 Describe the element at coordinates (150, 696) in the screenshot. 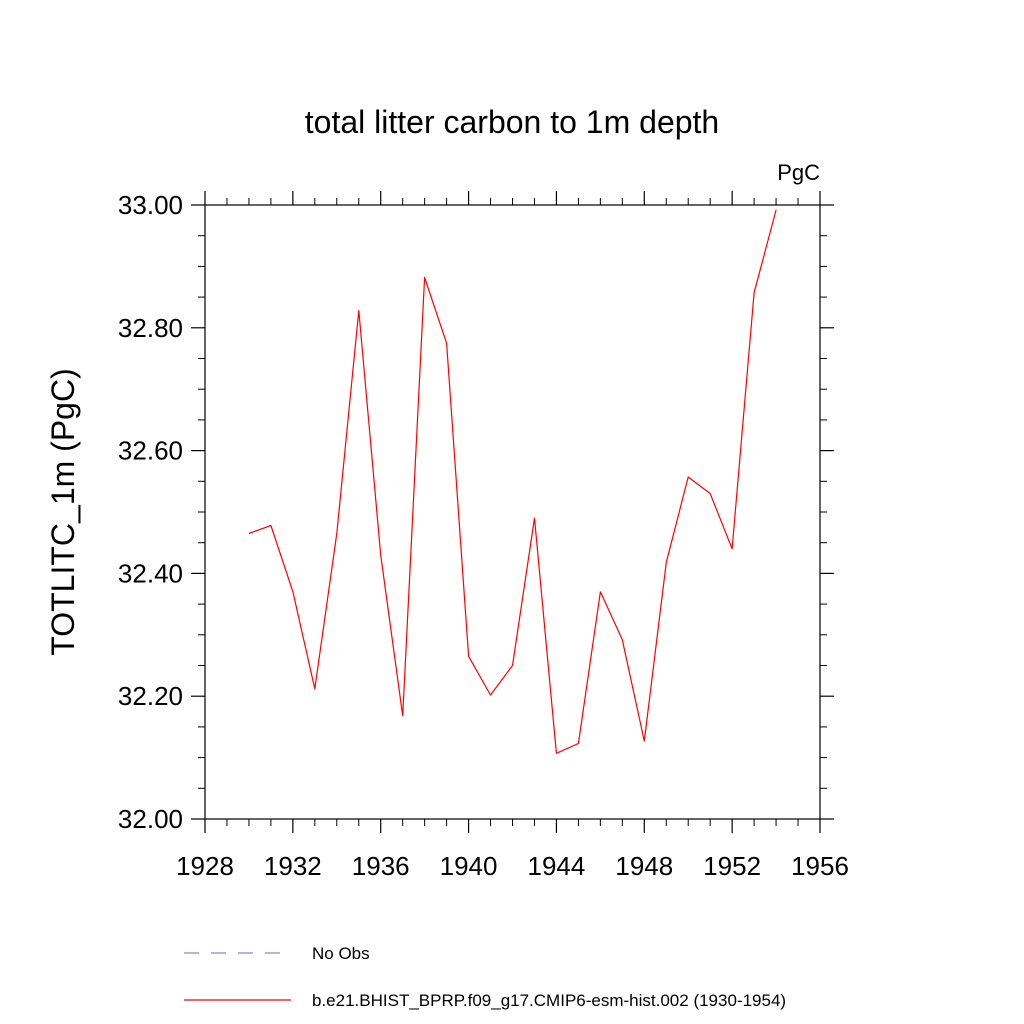

I see `y-tick-label: 32.20` at that location.